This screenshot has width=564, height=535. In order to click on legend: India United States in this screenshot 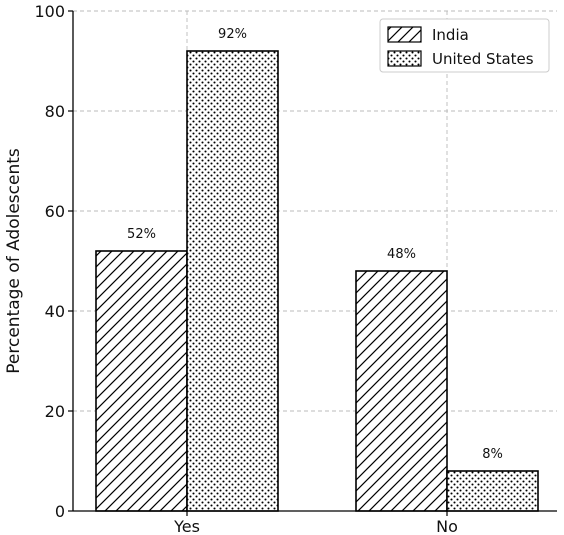, I will do `click(464, 45)`.